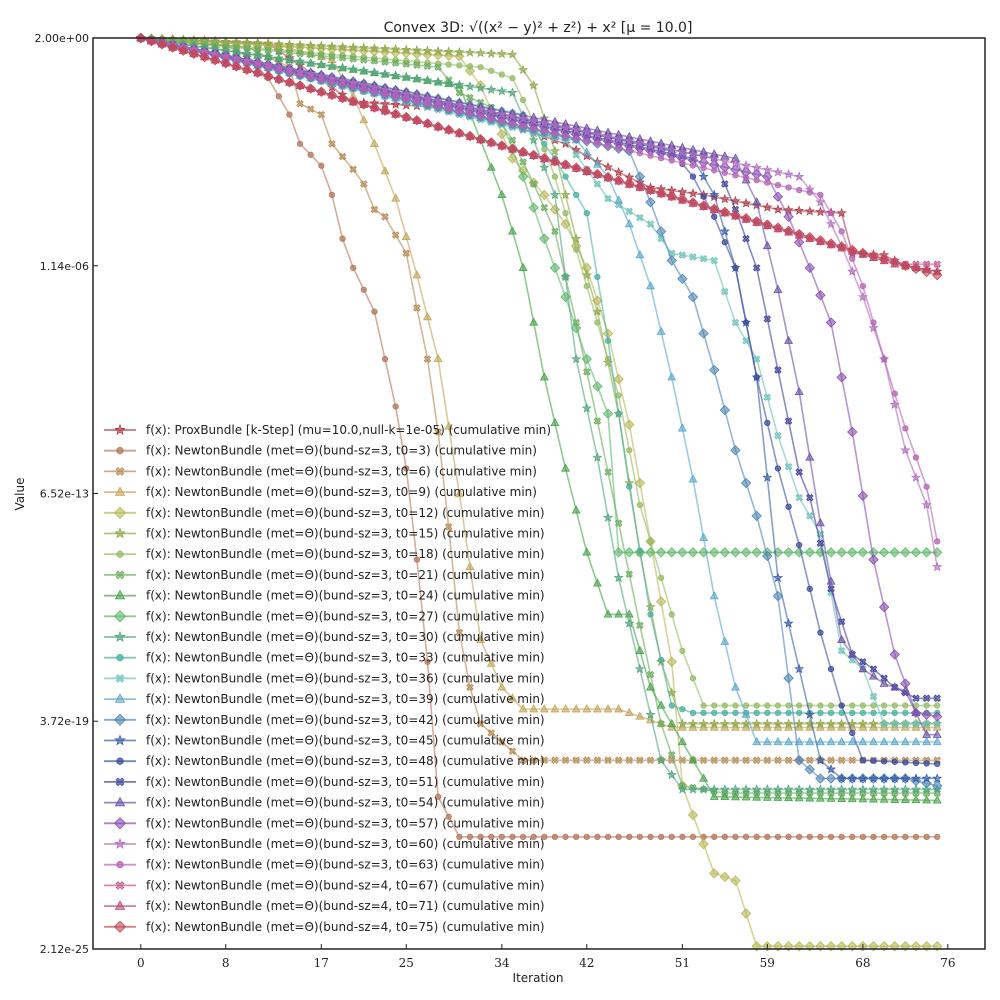 The image size is (1000, 1000). What do you see at coordinates (64, 493) in the screenshot?
I see `y-tick-label: 6.52e-13` at bounding box center [64, 493].